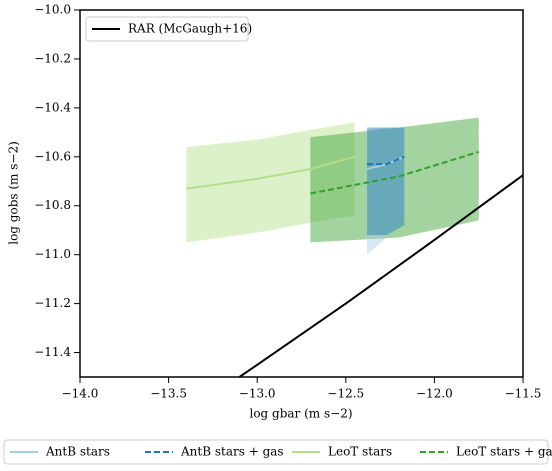 The image size is (552, 471). Describe the element at coordinates (257, 394) in the screenshot. I see `x-tick-label: −13.0` at that location.